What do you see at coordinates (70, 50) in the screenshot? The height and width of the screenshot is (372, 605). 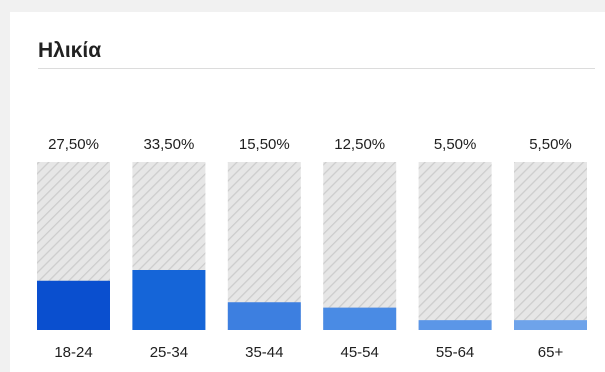 I see `card-title: Ηλικία` at bounding box center [70, 50].